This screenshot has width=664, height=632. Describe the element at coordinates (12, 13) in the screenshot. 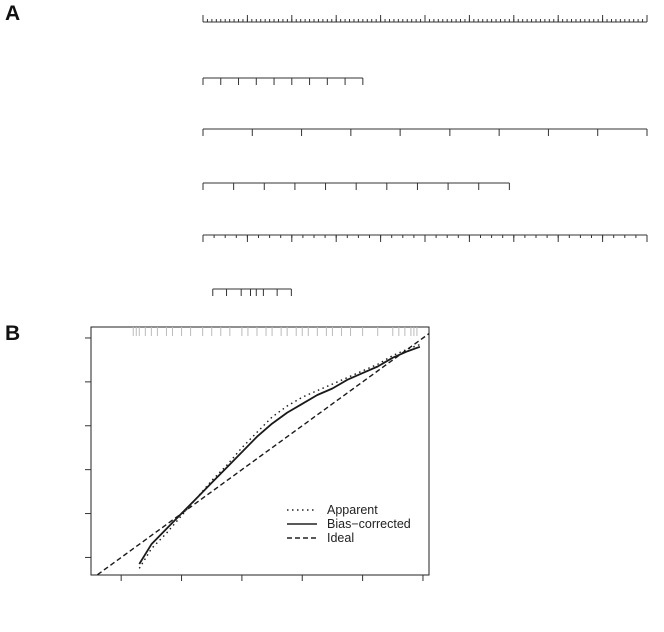

I see `panel-label-a: A` at that location.